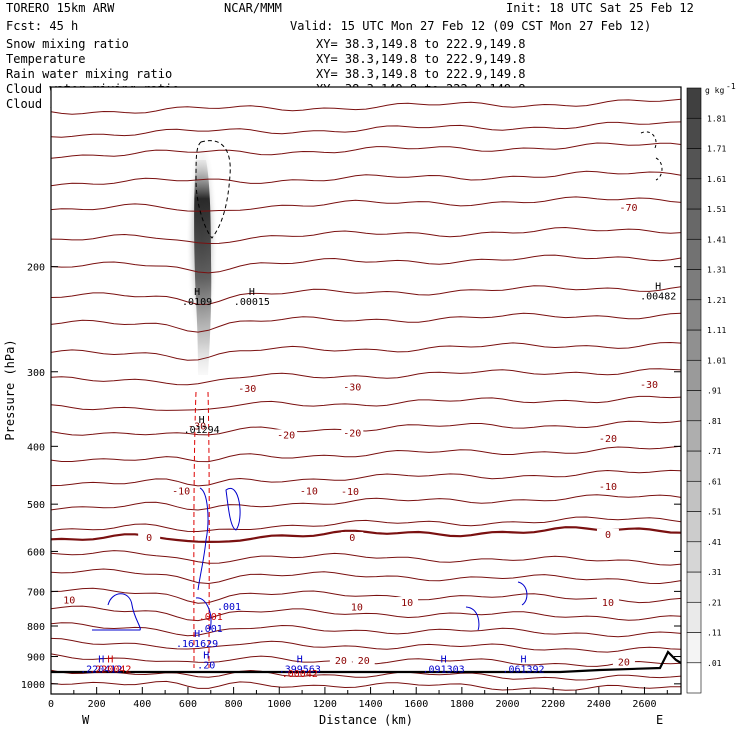 The image size is (740, 740). I want to click on colorbar-level-label: .01, so click(714, 663).